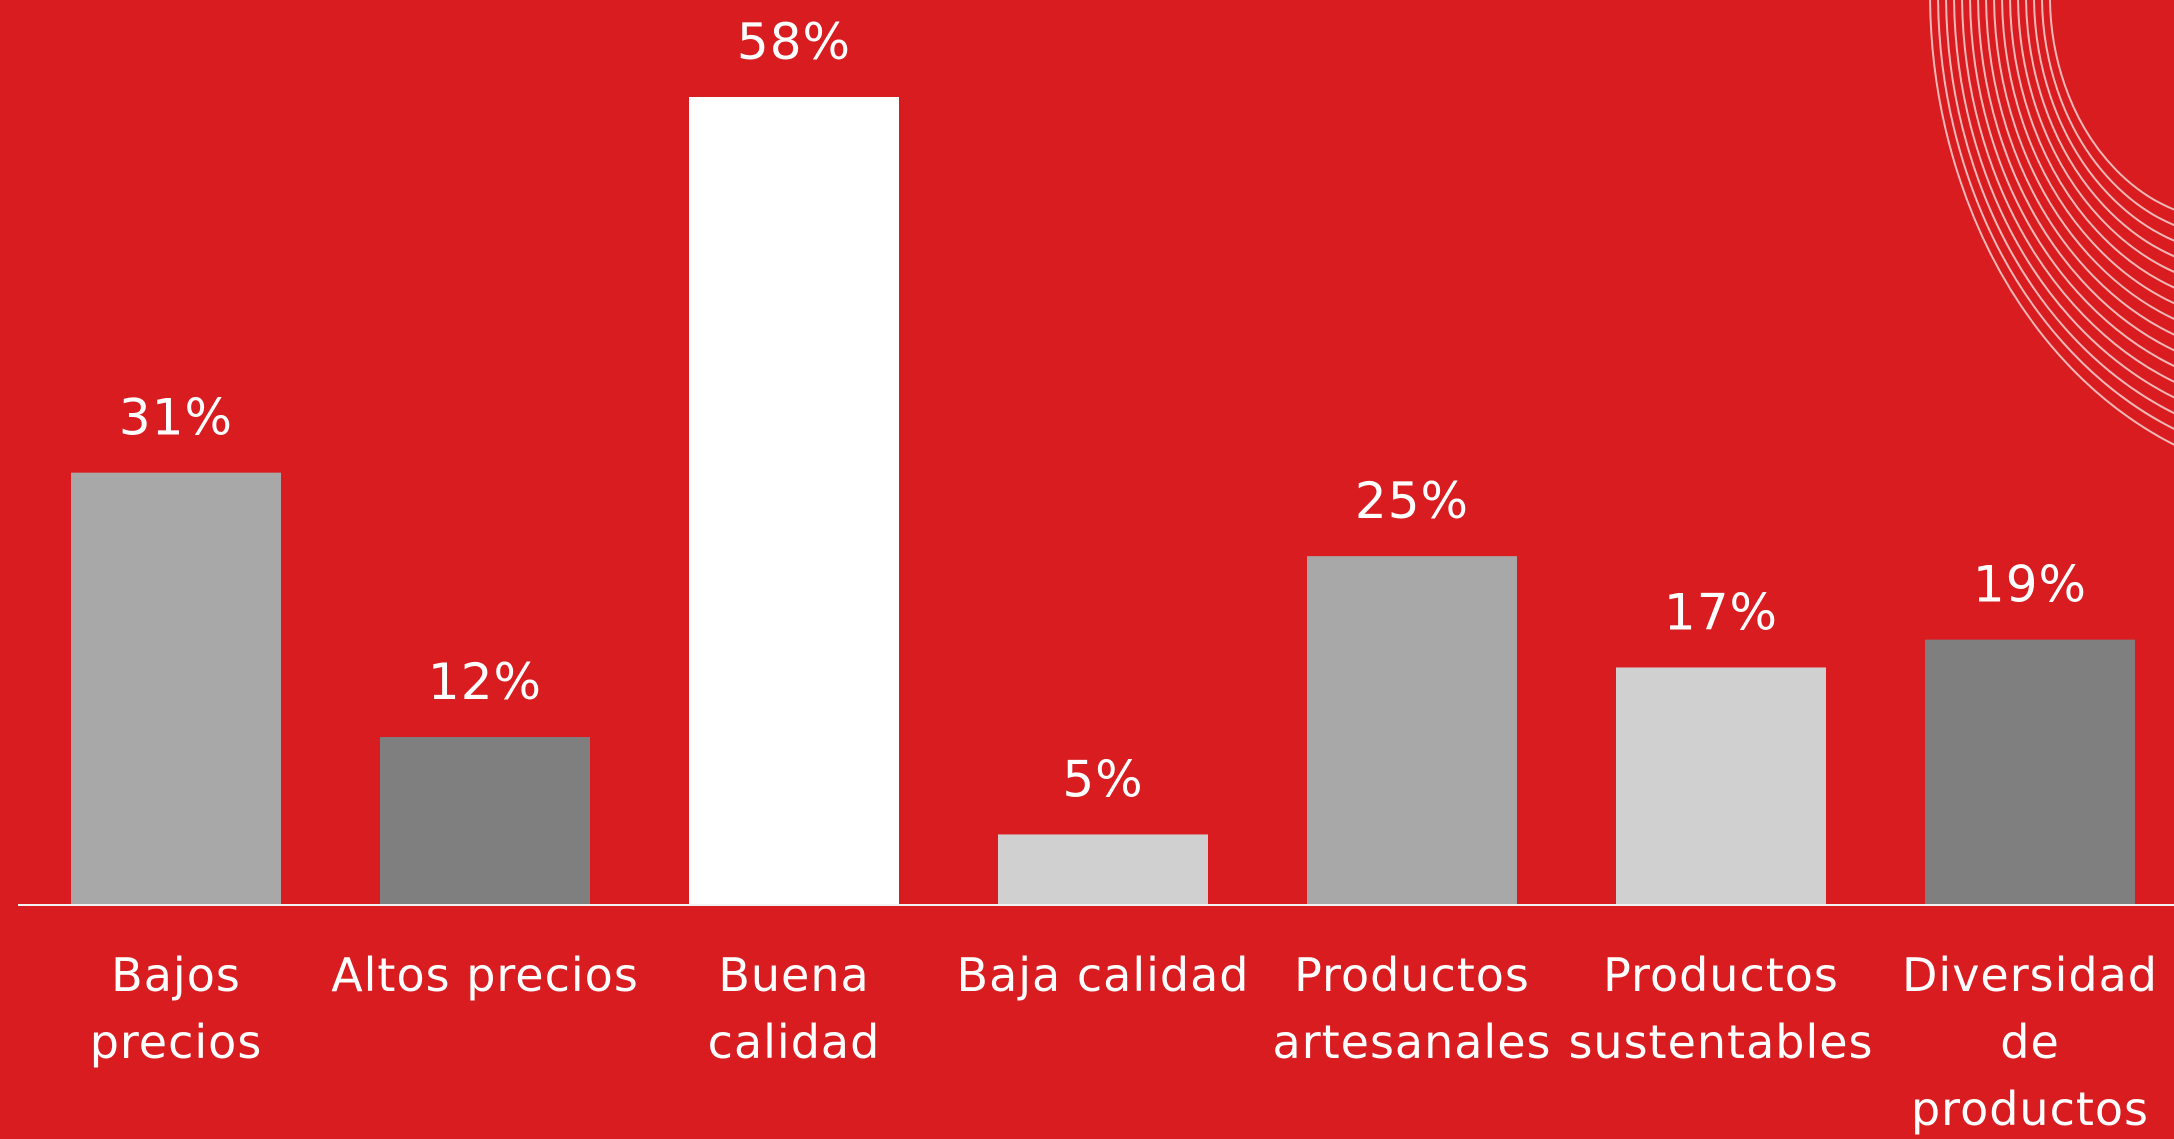 The height and width of the screenshot is (1139, 2174). I want to click on category-tick-label: Diversidad de productos, so click(2030, 1042).